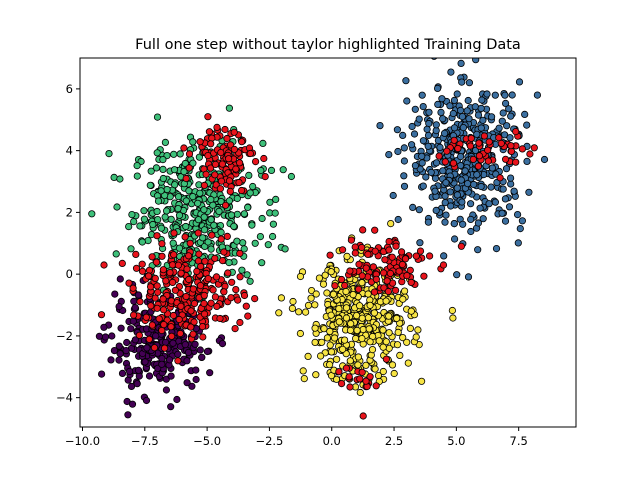 The height and width of the screenshot is (484, 640). I want to click on x-tick-label: −10.0, so click(82, 441).